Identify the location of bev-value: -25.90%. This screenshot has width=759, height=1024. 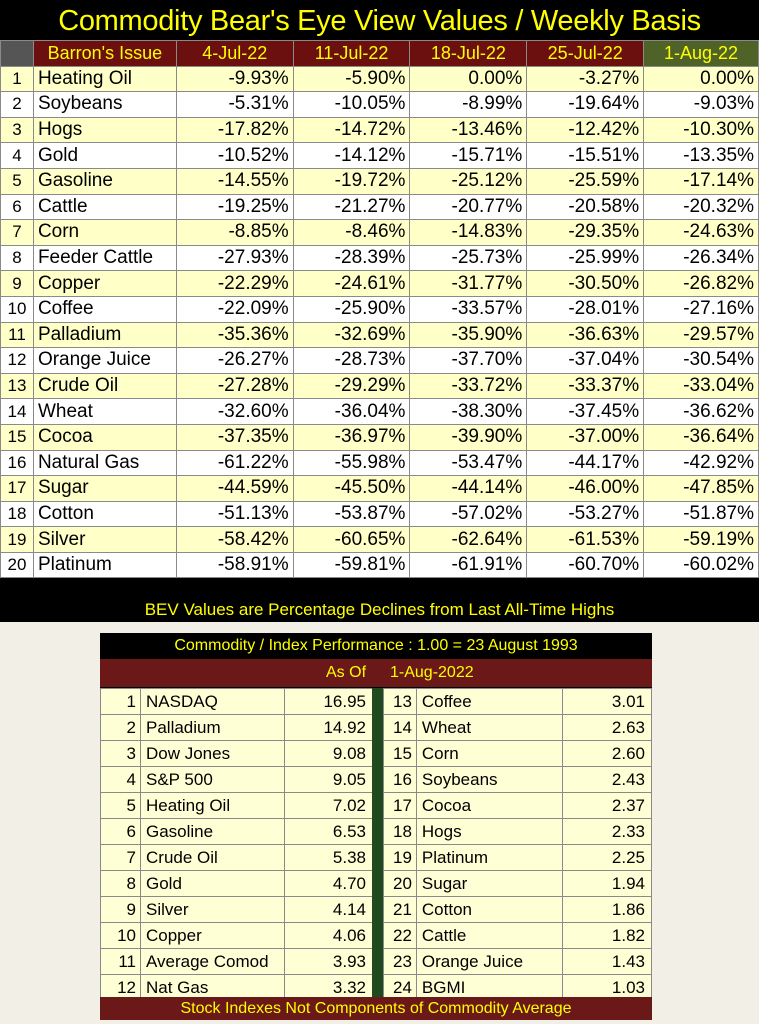
(351, 309).